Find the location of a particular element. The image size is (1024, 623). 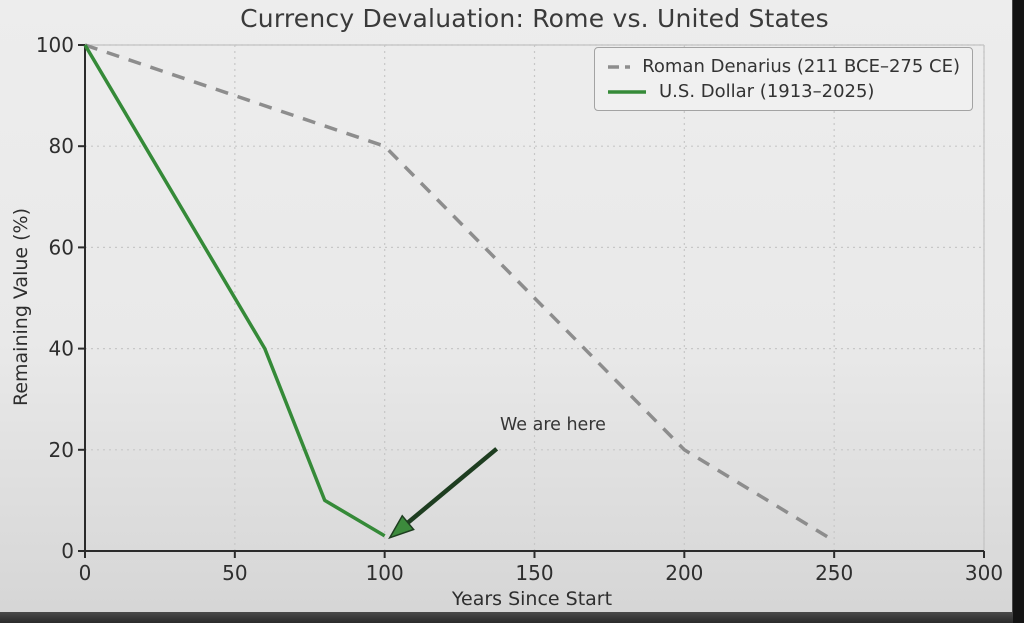

legend-line-dashed-icon is located at coordinates (619, 66).